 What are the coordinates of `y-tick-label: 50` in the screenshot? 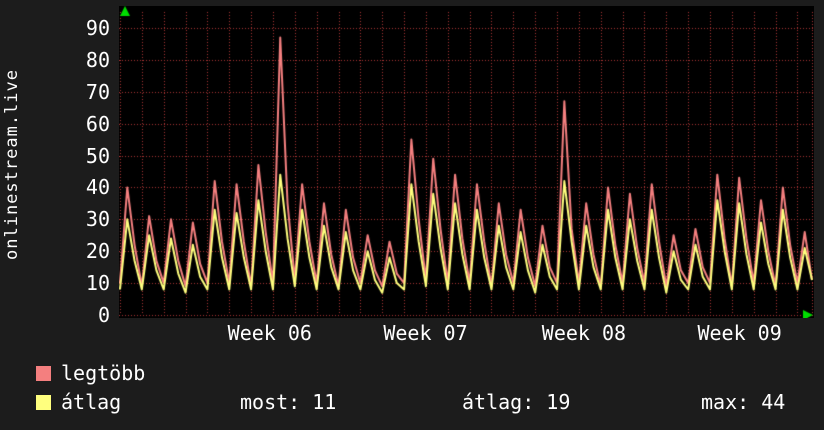 It's located at (97, 155).